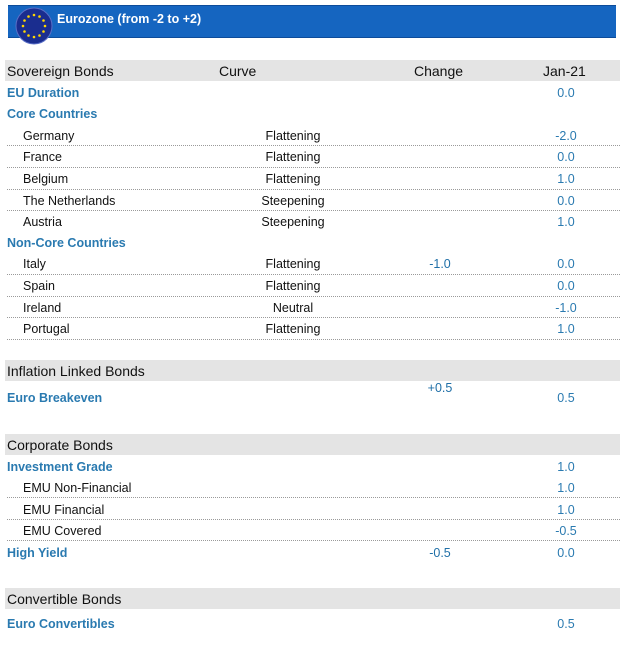 The image size is (624, 645). I want to click on country-name: Spain, so click(39, 286).